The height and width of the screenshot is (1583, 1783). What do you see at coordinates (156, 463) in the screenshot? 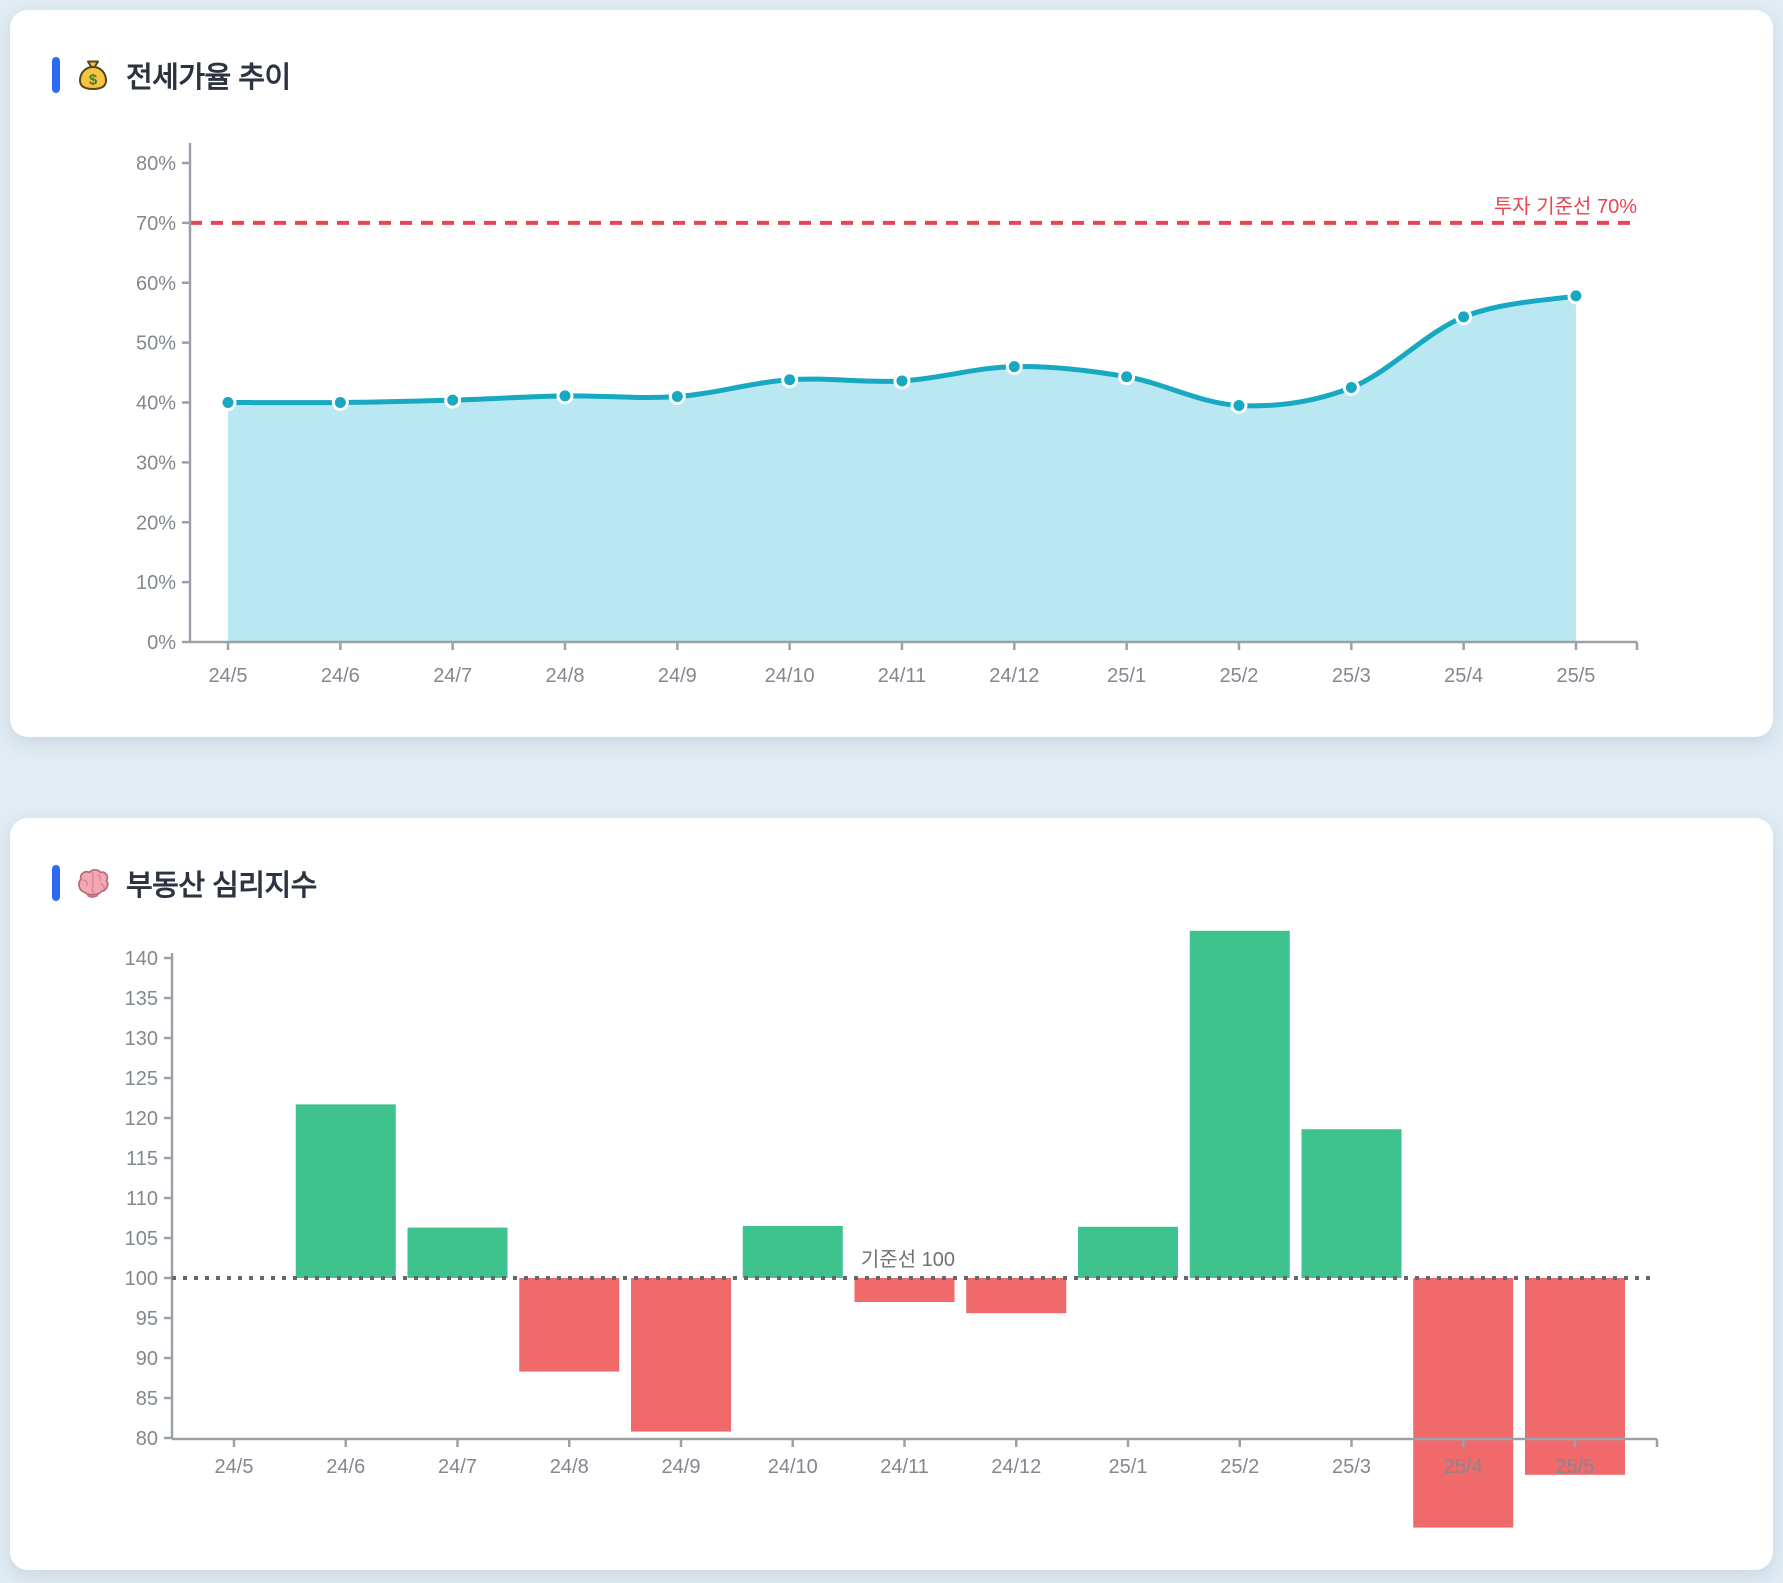
I see `svg-text: 30%` at bounding box center [156, 463].